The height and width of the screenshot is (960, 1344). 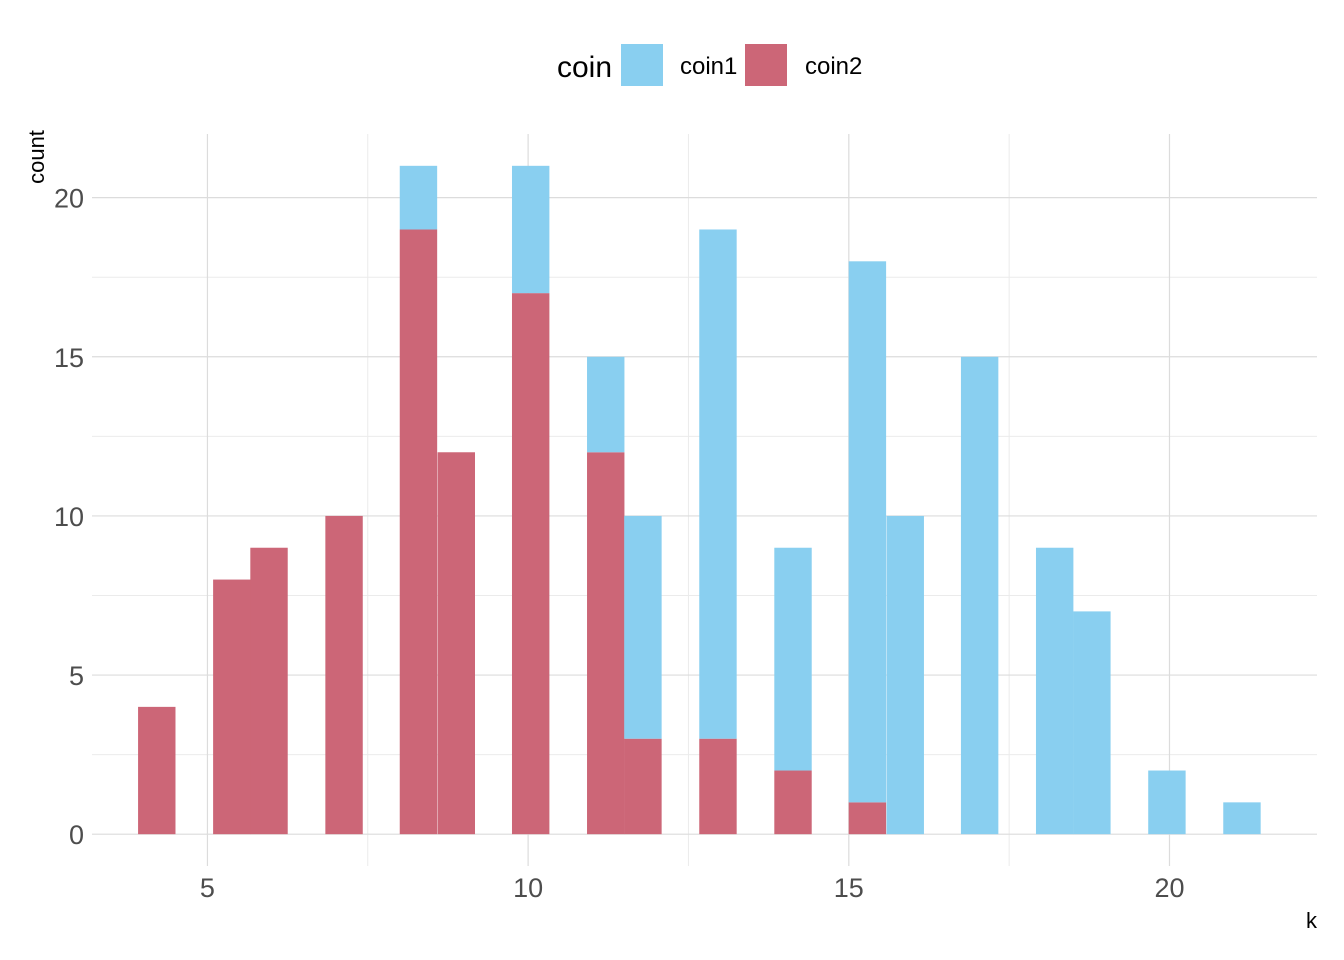 I want to click on legend-label-coin2: coin2, so click(x=833, y=66).